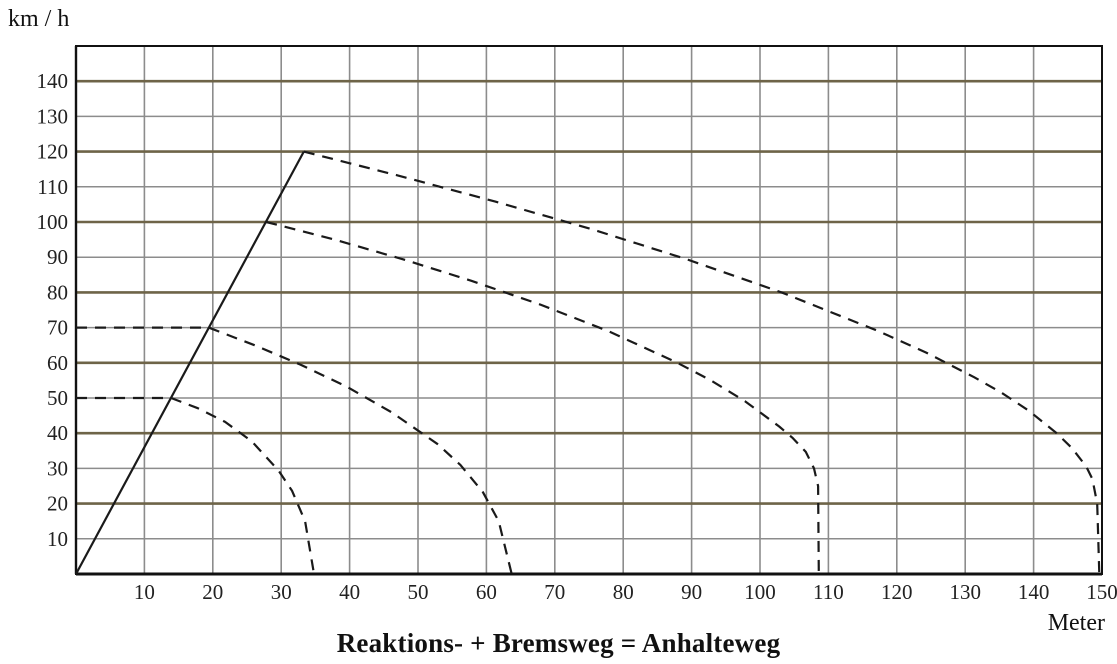 The width and height of the screenshot is (1117, 664). I want to click on x-axis-label: Meter, so click(1076, 623).